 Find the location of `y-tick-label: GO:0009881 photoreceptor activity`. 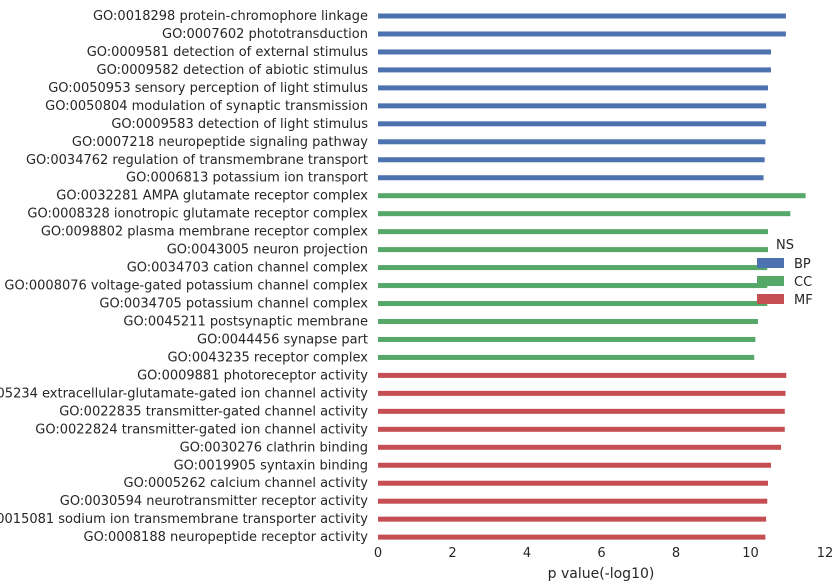

y-tick-label: GO:0009881 photoreceptor activity is located at coordinates (252, 375).